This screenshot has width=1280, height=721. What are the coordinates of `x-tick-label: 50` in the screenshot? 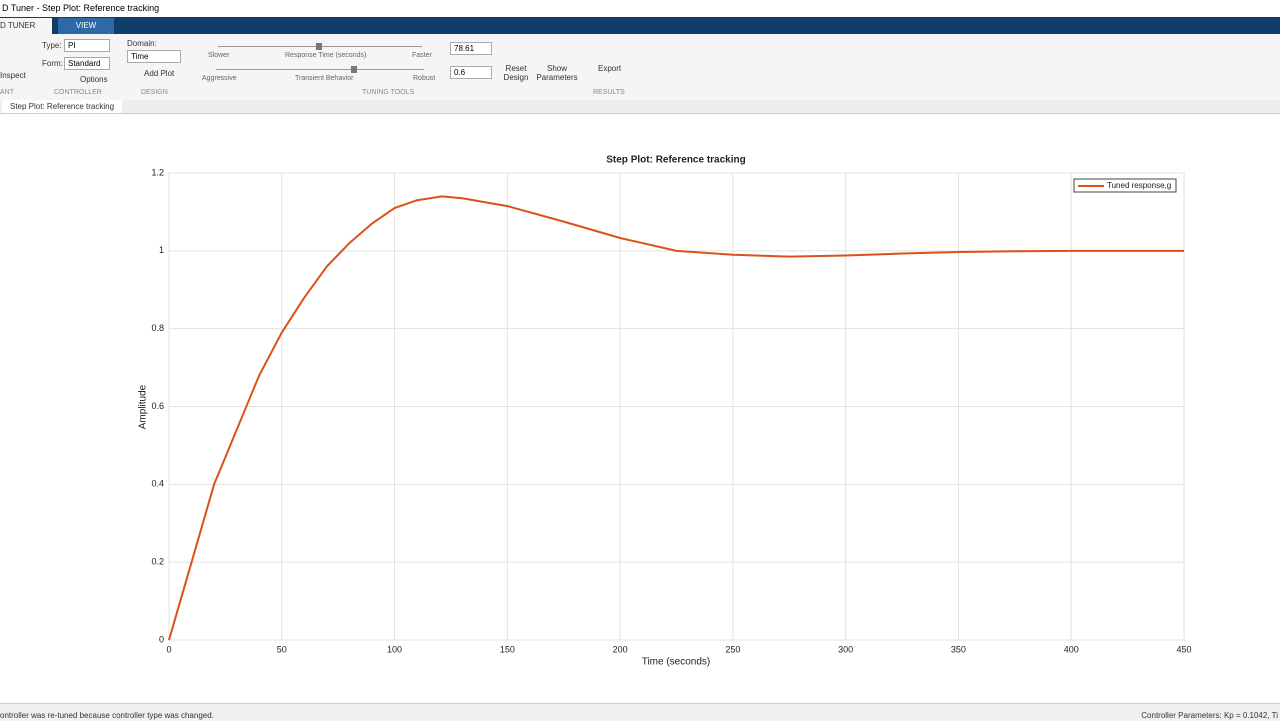 It's located at (282, 649).